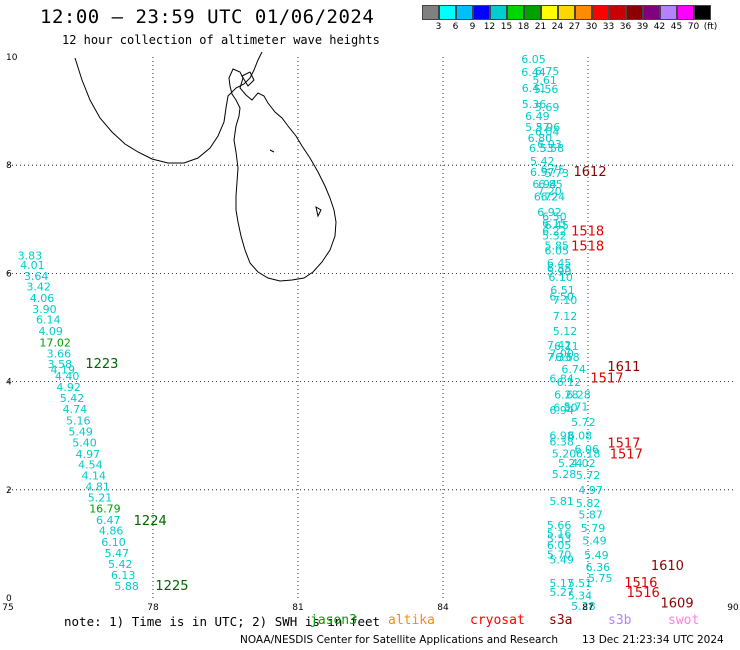 The image size is (740, 650). I want to click on wave-height-value: 7.10, so click(565, 300).